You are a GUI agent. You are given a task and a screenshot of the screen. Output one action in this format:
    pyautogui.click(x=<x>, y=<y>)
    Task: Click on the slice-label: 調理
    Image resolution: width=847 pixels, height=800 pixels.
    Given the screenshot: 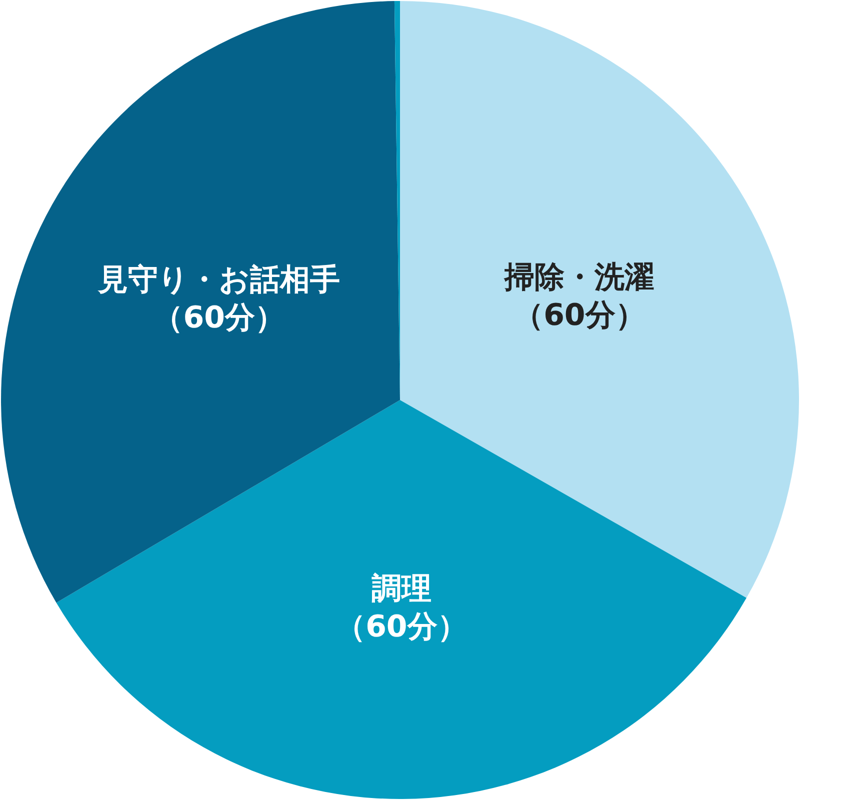 What is the action you would take?
    pyautogui.click(x=401, y=588)
    